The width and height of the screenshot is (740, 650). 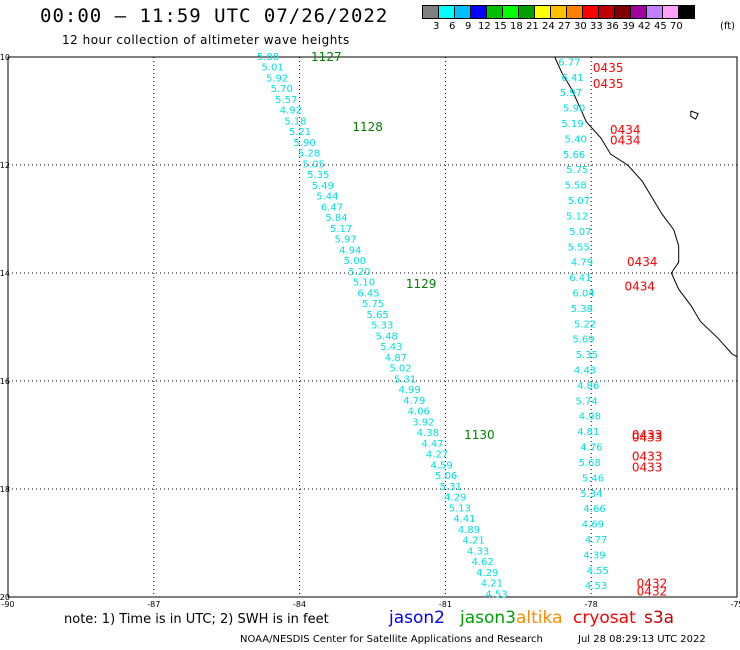 What do you see at coordinates (577, 216) in the screenshot?
I see `wave-height-value: 5.12` at bounding box center [577, 216].